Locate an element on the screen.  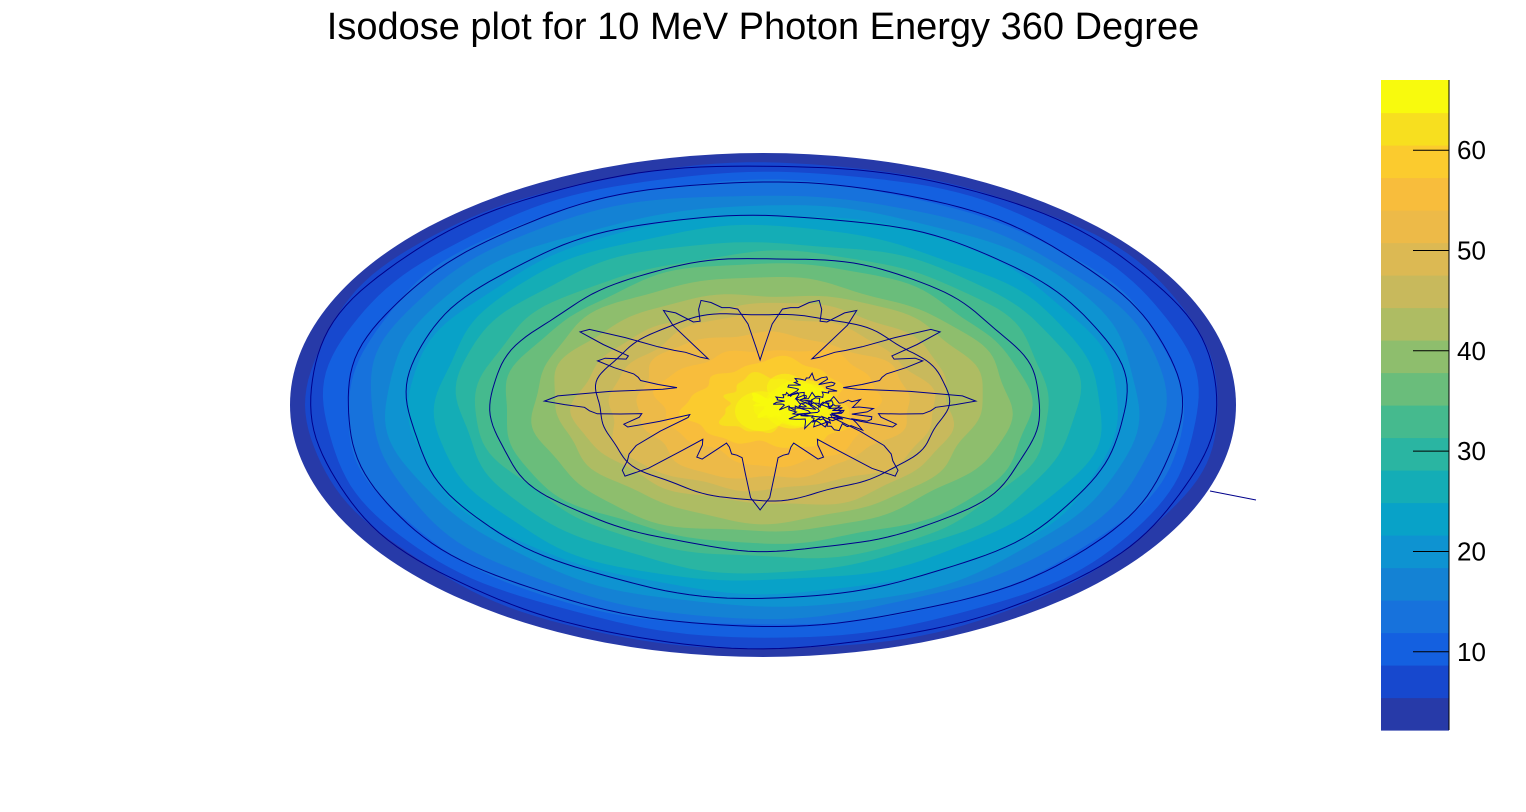
colorbar-tick-label: 10 is located at coordinates (1471, 652).